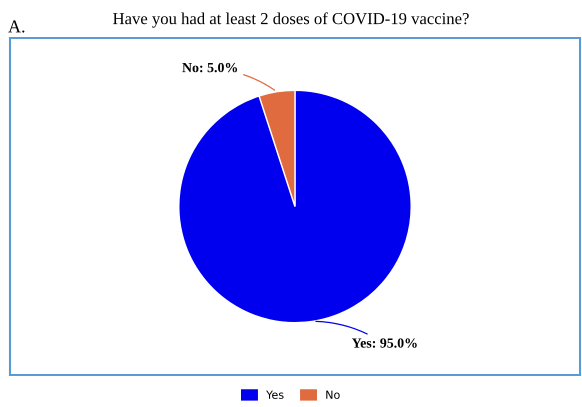 This screenshot has width=582, height=407. I want to click on data-label: No: 5.0%, so click(210, 67).